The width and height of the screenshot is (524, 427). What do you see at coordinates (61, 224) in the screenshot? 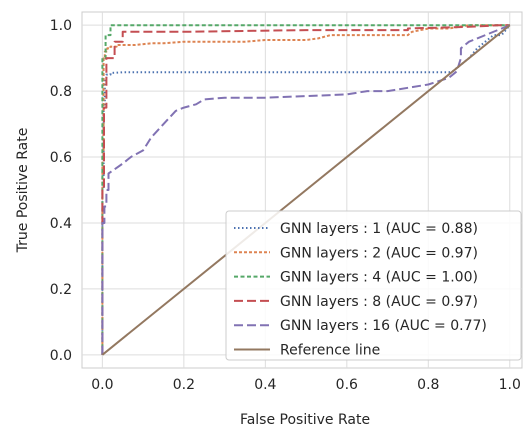
I see `y-tick-label: 0.4` at bounding box center [61, 224].